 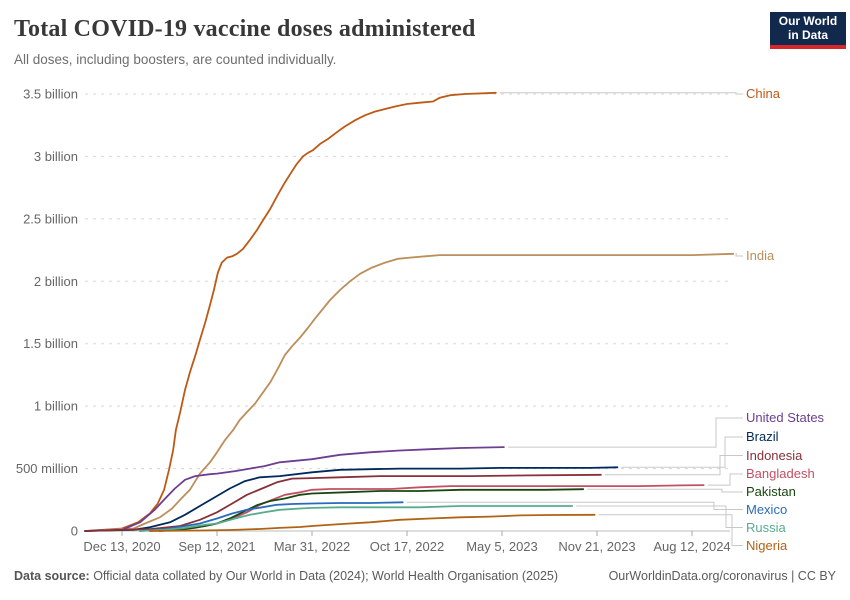 What do you see at coordinates (808, 21) in the screenshot?
I see `owid-logo-line1: Our World` at bounding box center [808, 21].